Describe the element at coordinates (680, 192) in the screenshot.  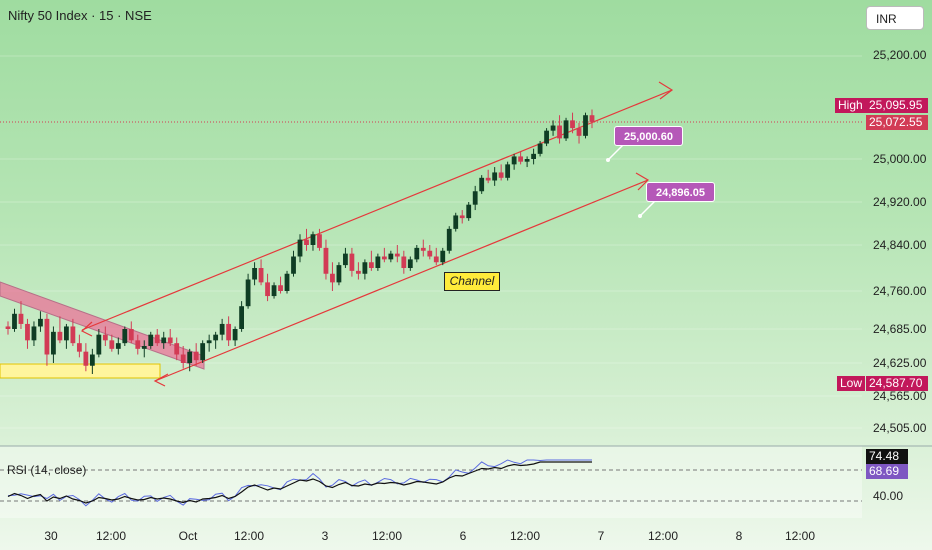
I see `lower-target-callout: 24,896.05` at that location.